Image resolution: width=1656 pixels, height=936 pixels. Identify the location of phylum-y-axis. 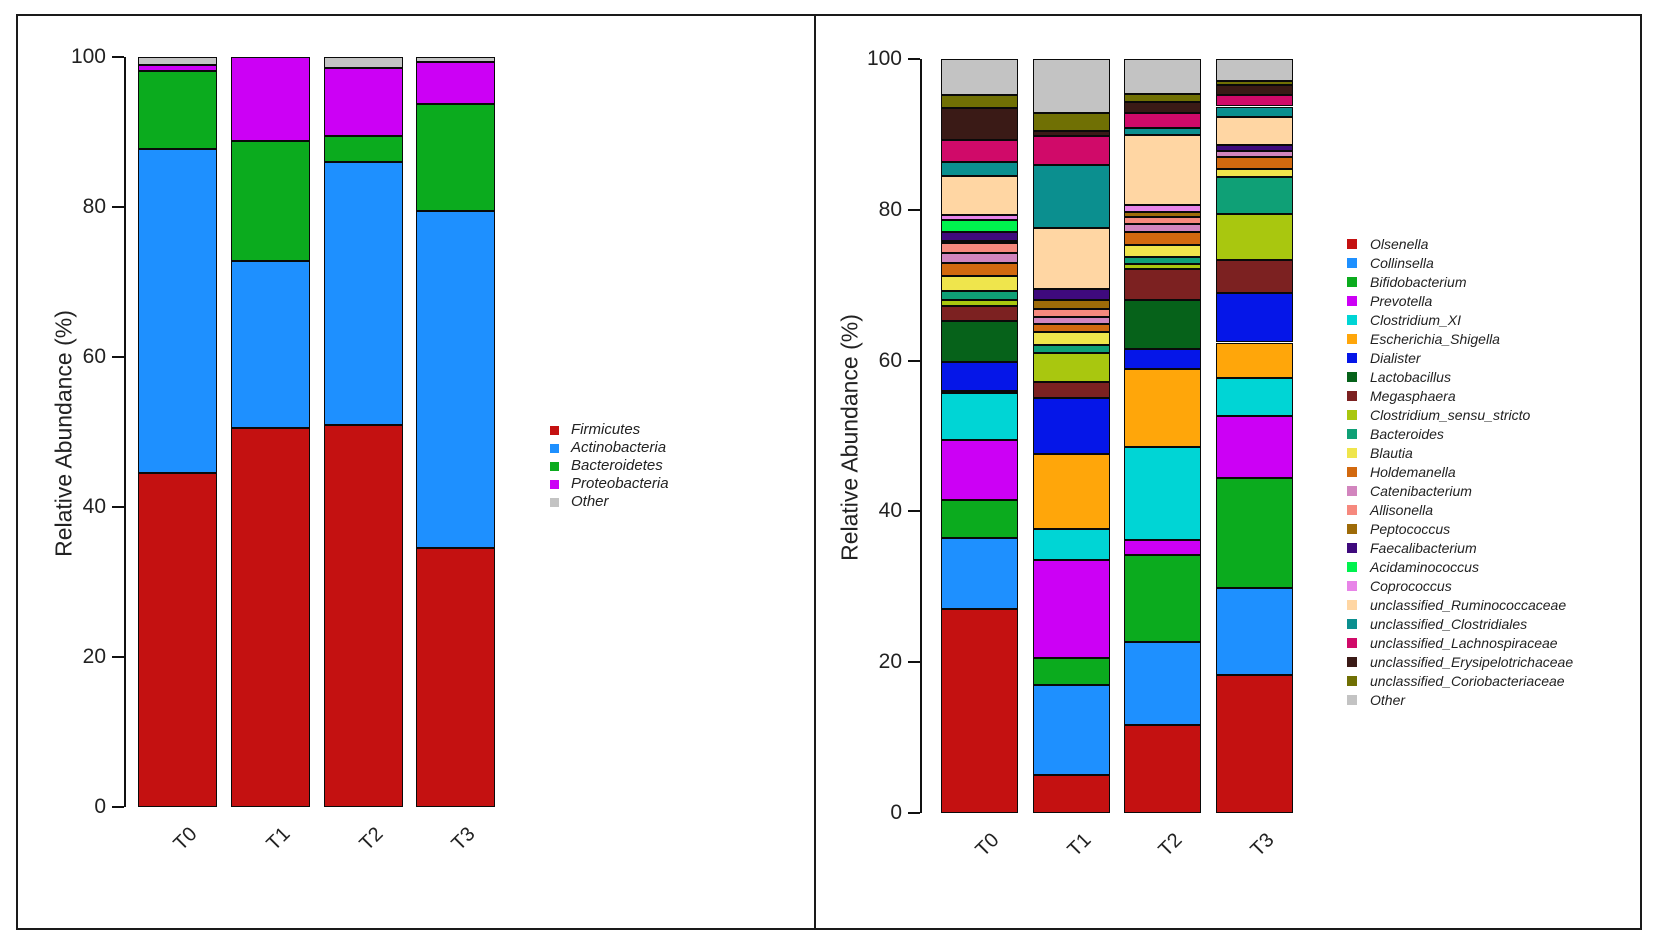
(125, 432).